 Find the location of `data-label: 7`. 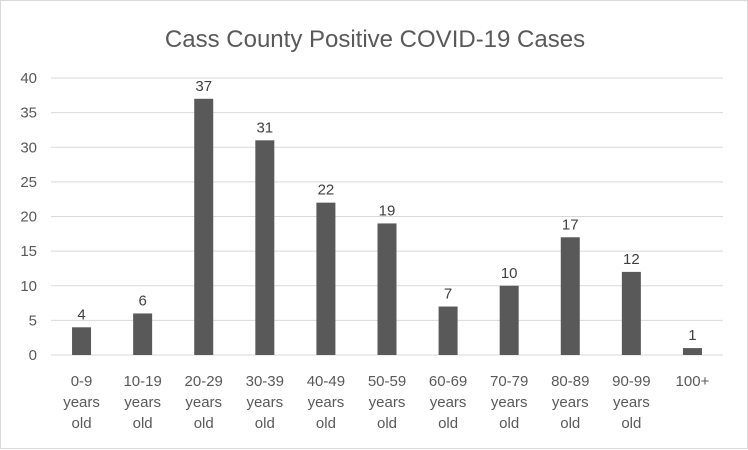

data-label: 7 is located at coordinates (448, 294).